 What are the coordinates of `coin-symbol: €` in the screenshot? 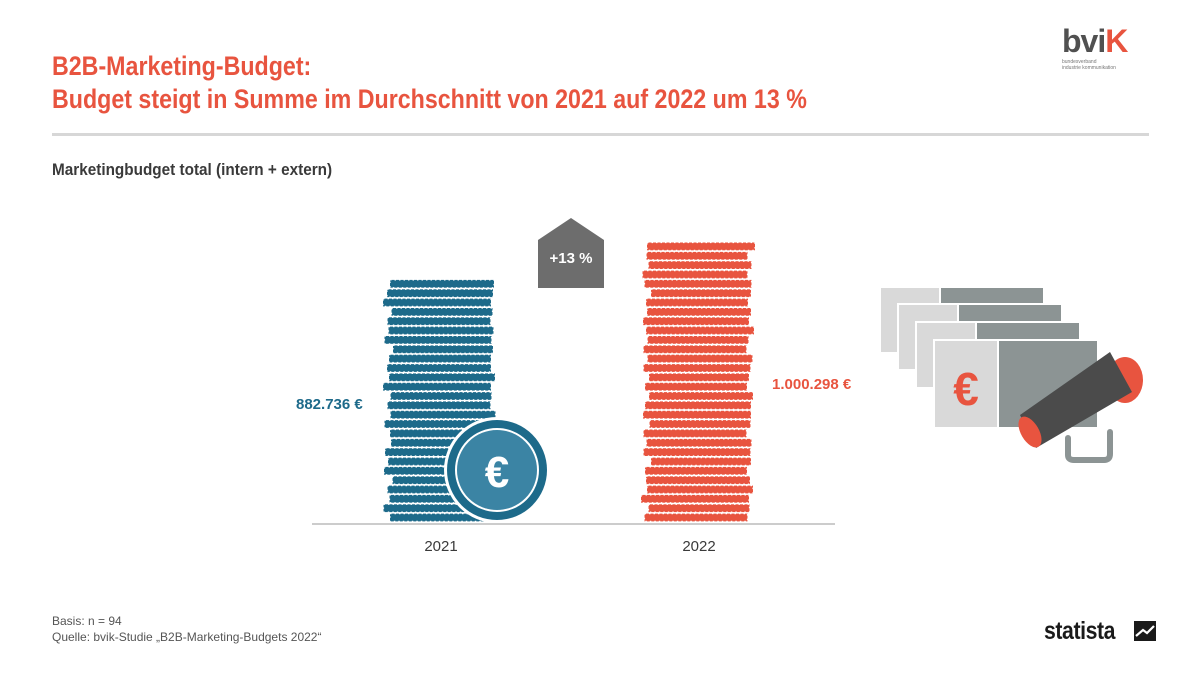 It's located at (497, 472).